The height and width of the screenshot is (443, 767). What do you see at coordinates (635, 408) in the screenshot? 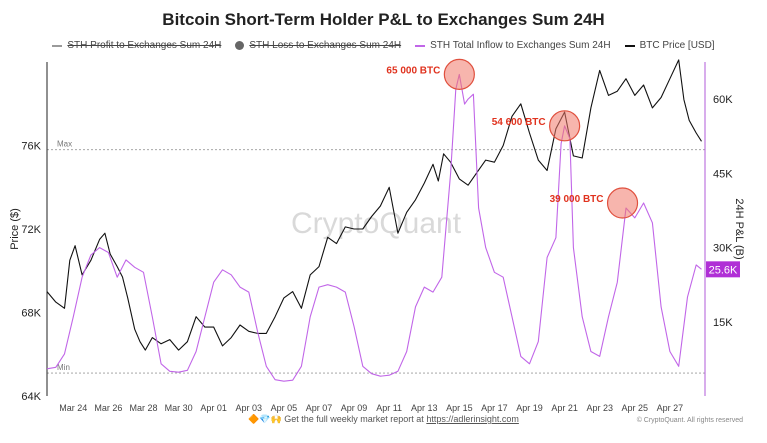
I see `x-tick-label: Apr 25` at bounding box center [635, 408].